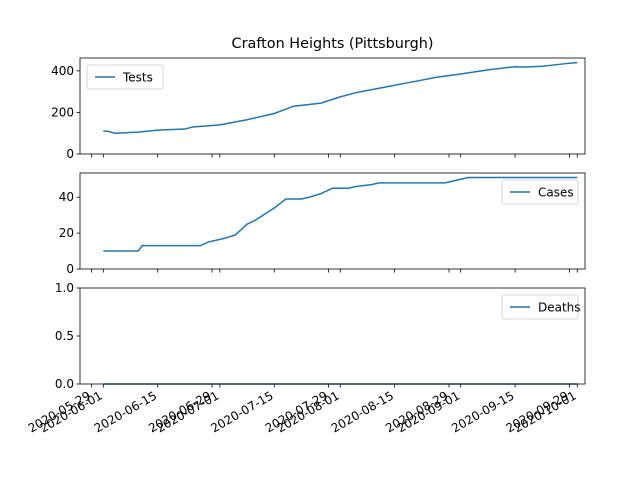 The height and width of the screenshot is (480, 640). I want to click on y-tick-label: 400, so click(62, 71).